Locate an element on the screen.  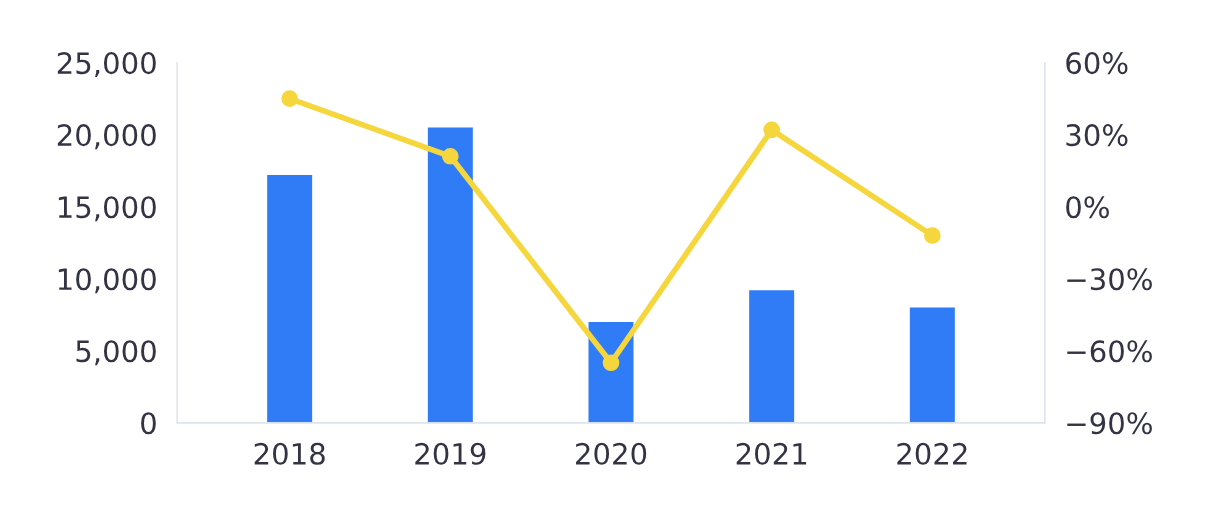
y2-tick-label: 0% is located at coordinates (1087, 207).